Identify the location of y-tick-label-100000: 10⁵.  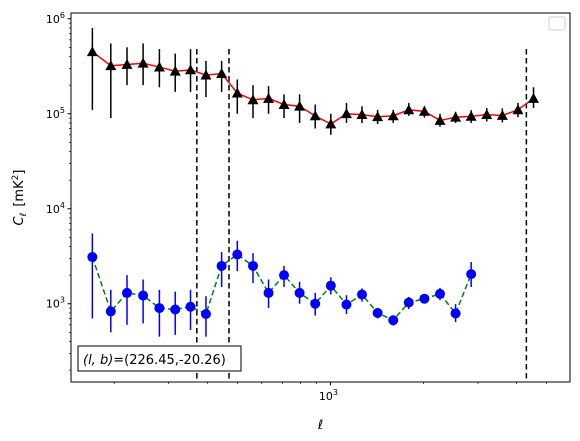
(55, 113).